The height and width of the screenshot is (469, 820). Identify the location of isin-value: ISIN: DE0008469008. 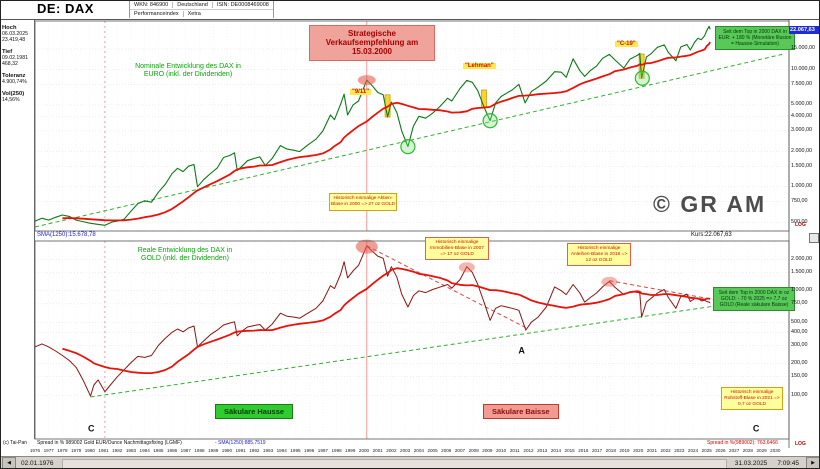
(242, 5).